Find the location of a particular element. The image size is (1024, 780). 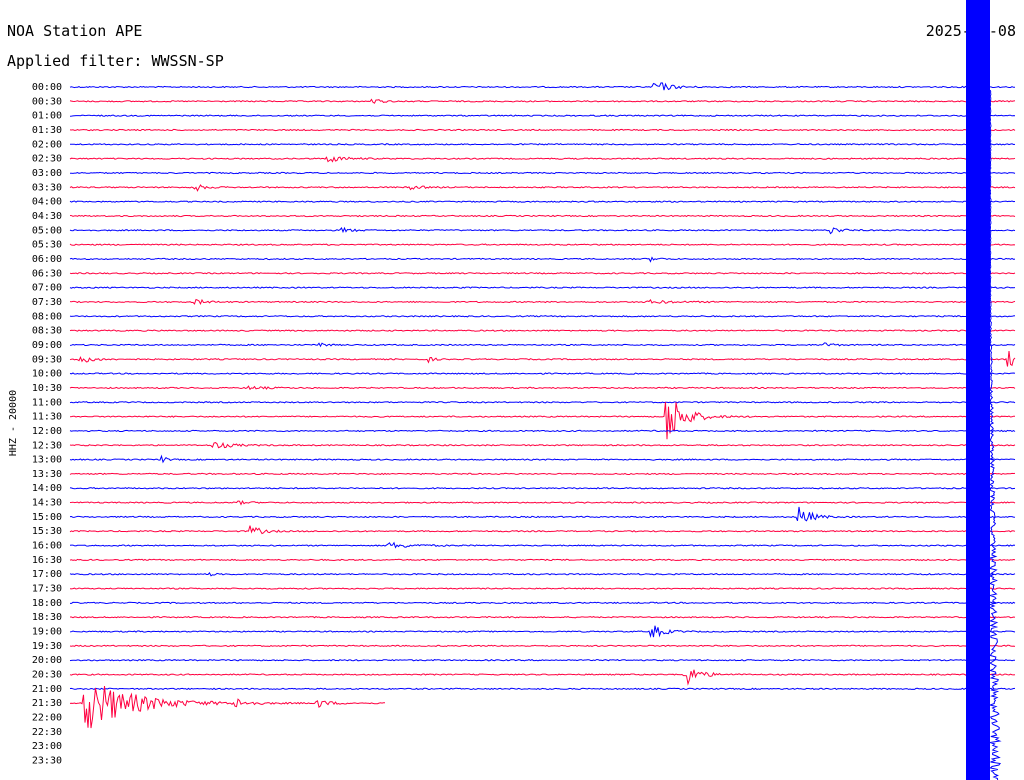

row-label: 06:30 is located at coordinates (47, 273).